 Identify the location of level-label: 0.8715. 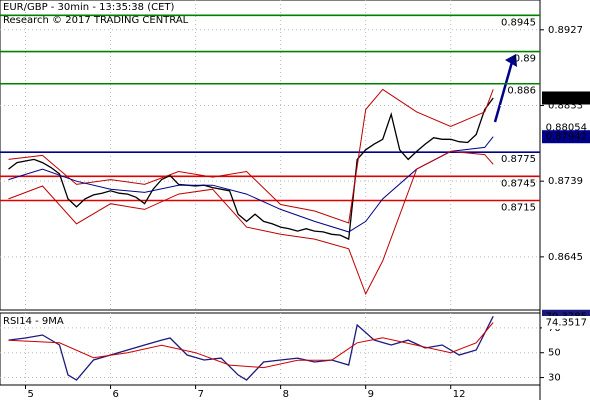
(518, 207).